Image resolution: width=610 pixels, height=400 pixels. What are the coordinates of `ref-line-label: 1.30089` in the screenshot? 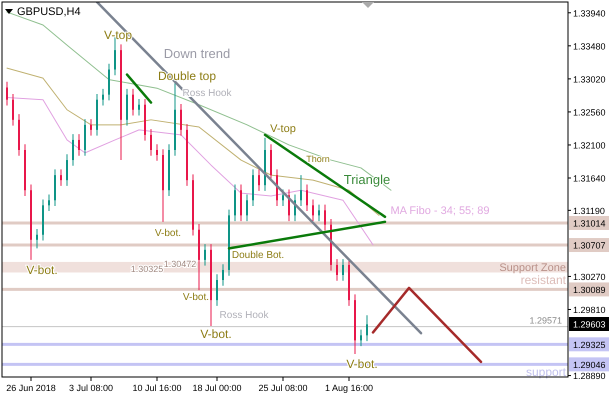 It's located at (589, 289).